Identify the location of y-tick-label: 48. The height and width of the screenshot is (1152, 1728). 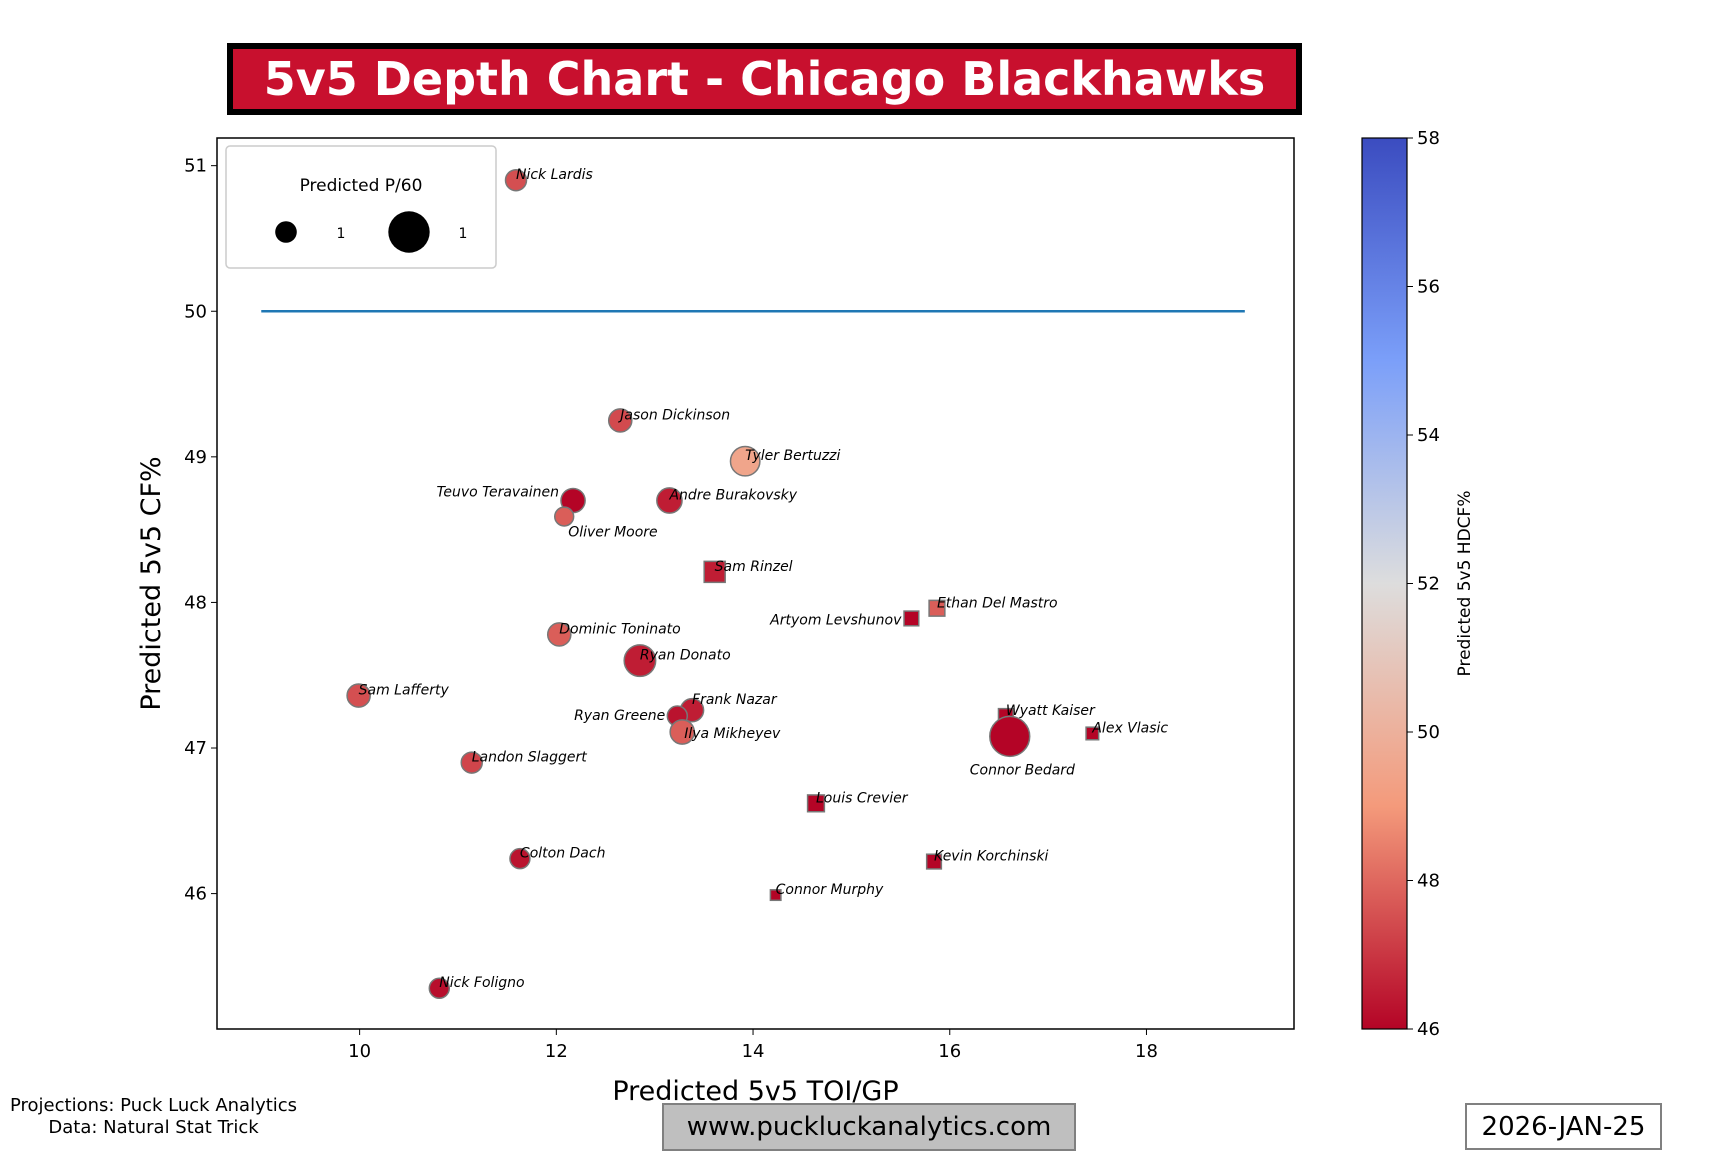
(195, 602).